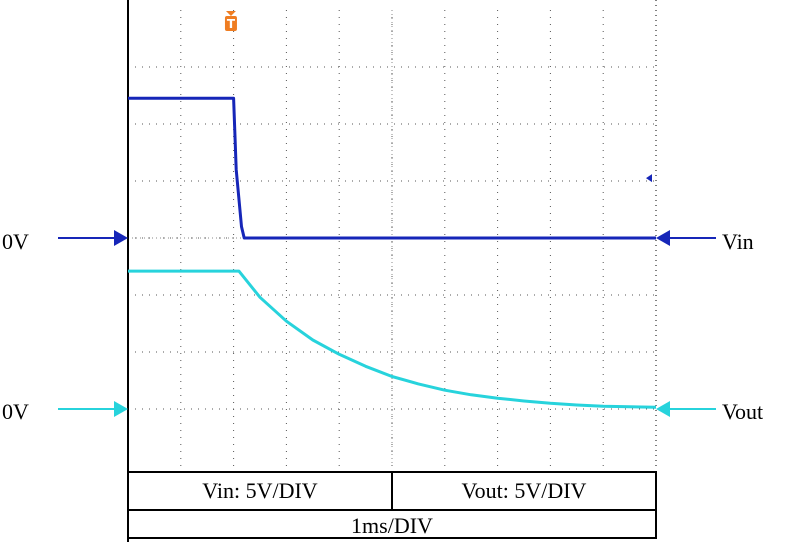 The image size is (789, 547). I want to click on trigger-position-arrow-icon, so click(230, 13).